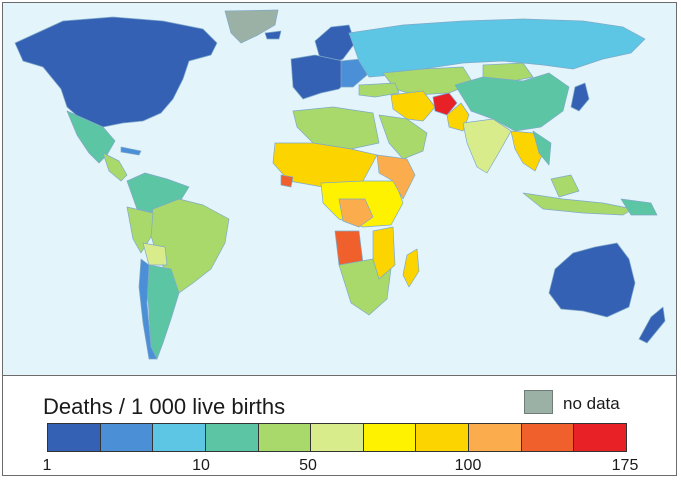  What do you see at coordinates (578, 204) in the screenshot?
I see `region-indonesia` at bounding box center [578, 204].